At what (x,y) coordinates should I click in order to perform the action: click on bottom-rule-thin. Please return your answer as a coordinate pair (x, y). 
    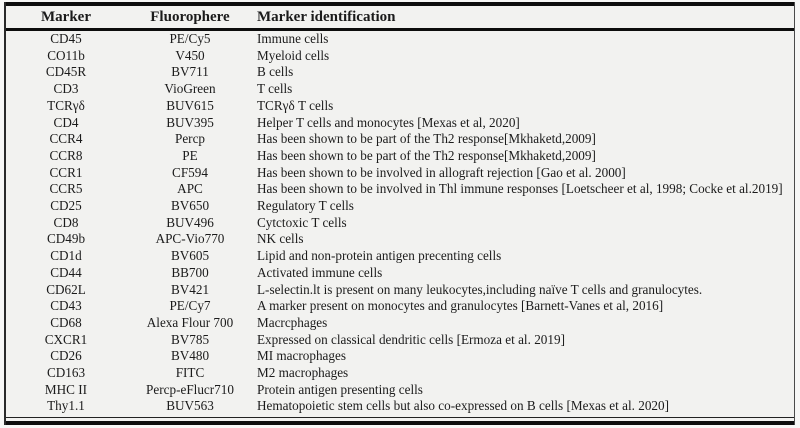
    Looking at the image, I should click on (400, 417).